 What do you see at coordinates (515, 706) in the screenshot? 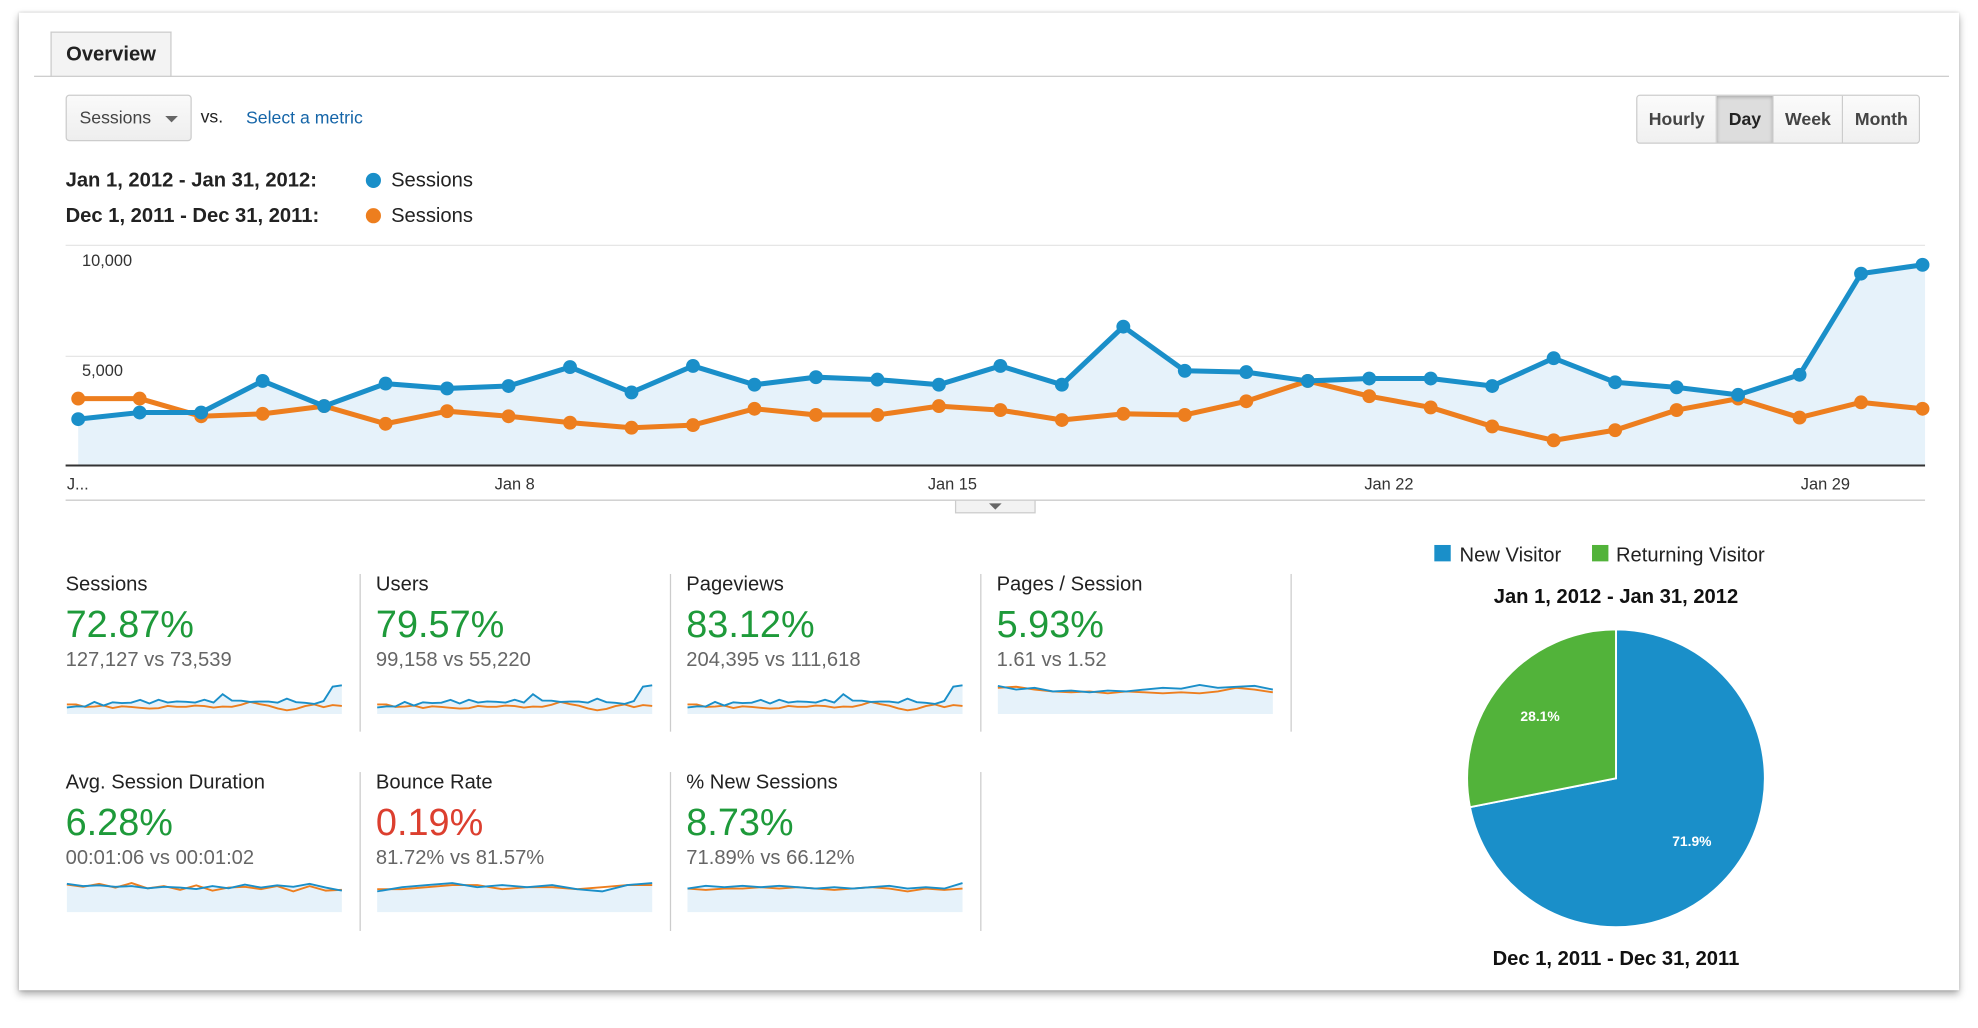
I see `sparkline-previous` at bounding box center [515, 706].